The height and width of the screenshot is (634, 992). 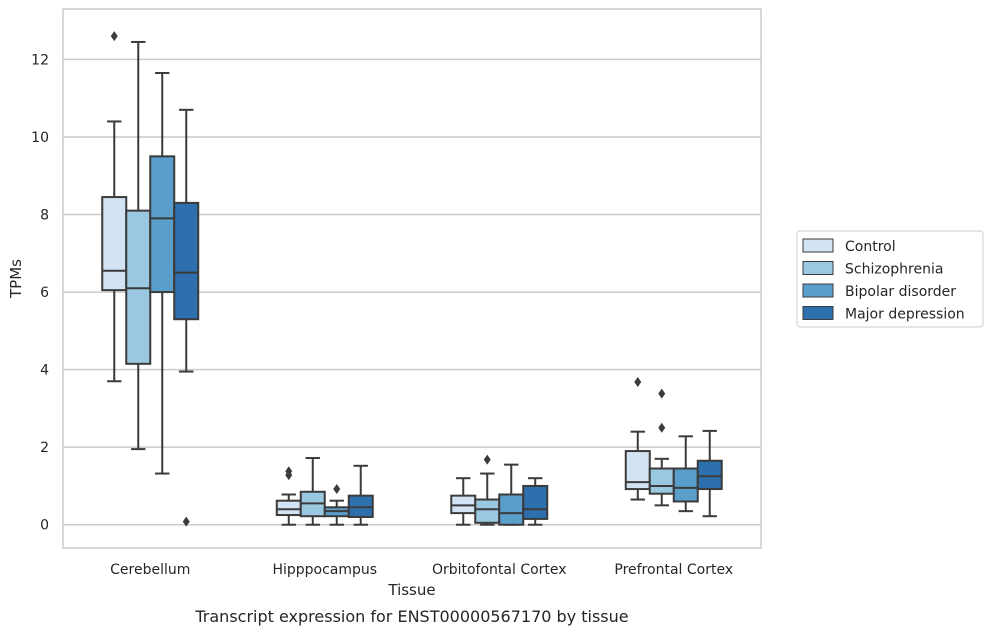 I want to click on y-tick-label: 4, so click(x=44, y=371).